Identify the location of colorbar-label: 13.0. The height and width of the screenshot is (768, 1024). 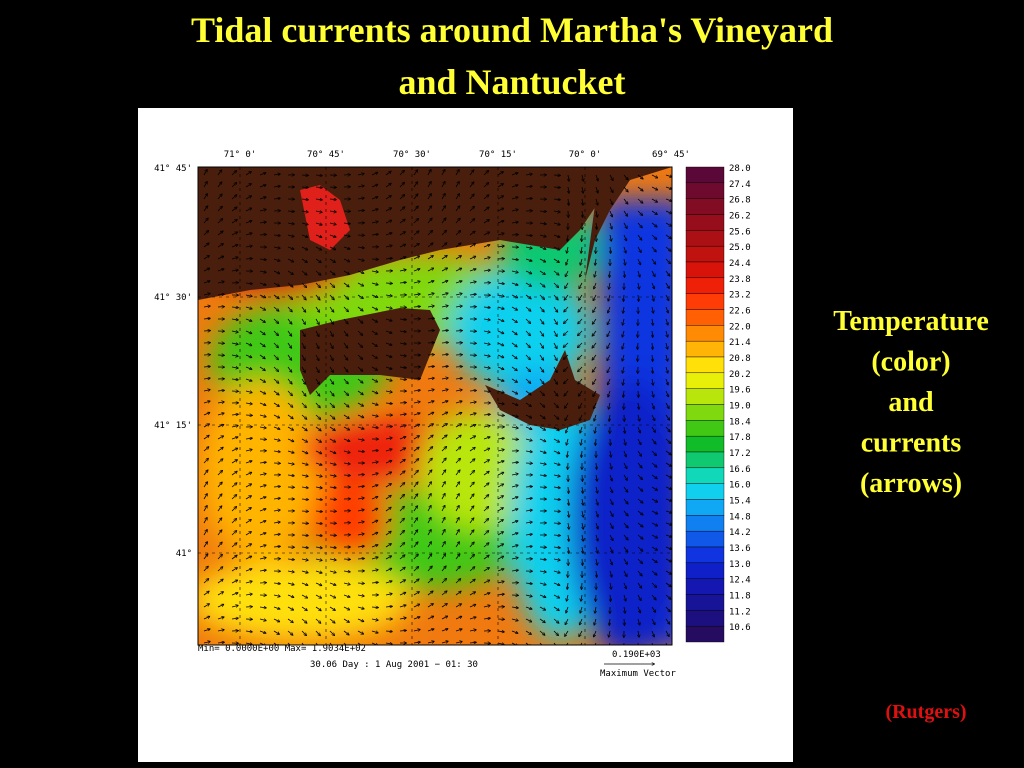
(740, 565).